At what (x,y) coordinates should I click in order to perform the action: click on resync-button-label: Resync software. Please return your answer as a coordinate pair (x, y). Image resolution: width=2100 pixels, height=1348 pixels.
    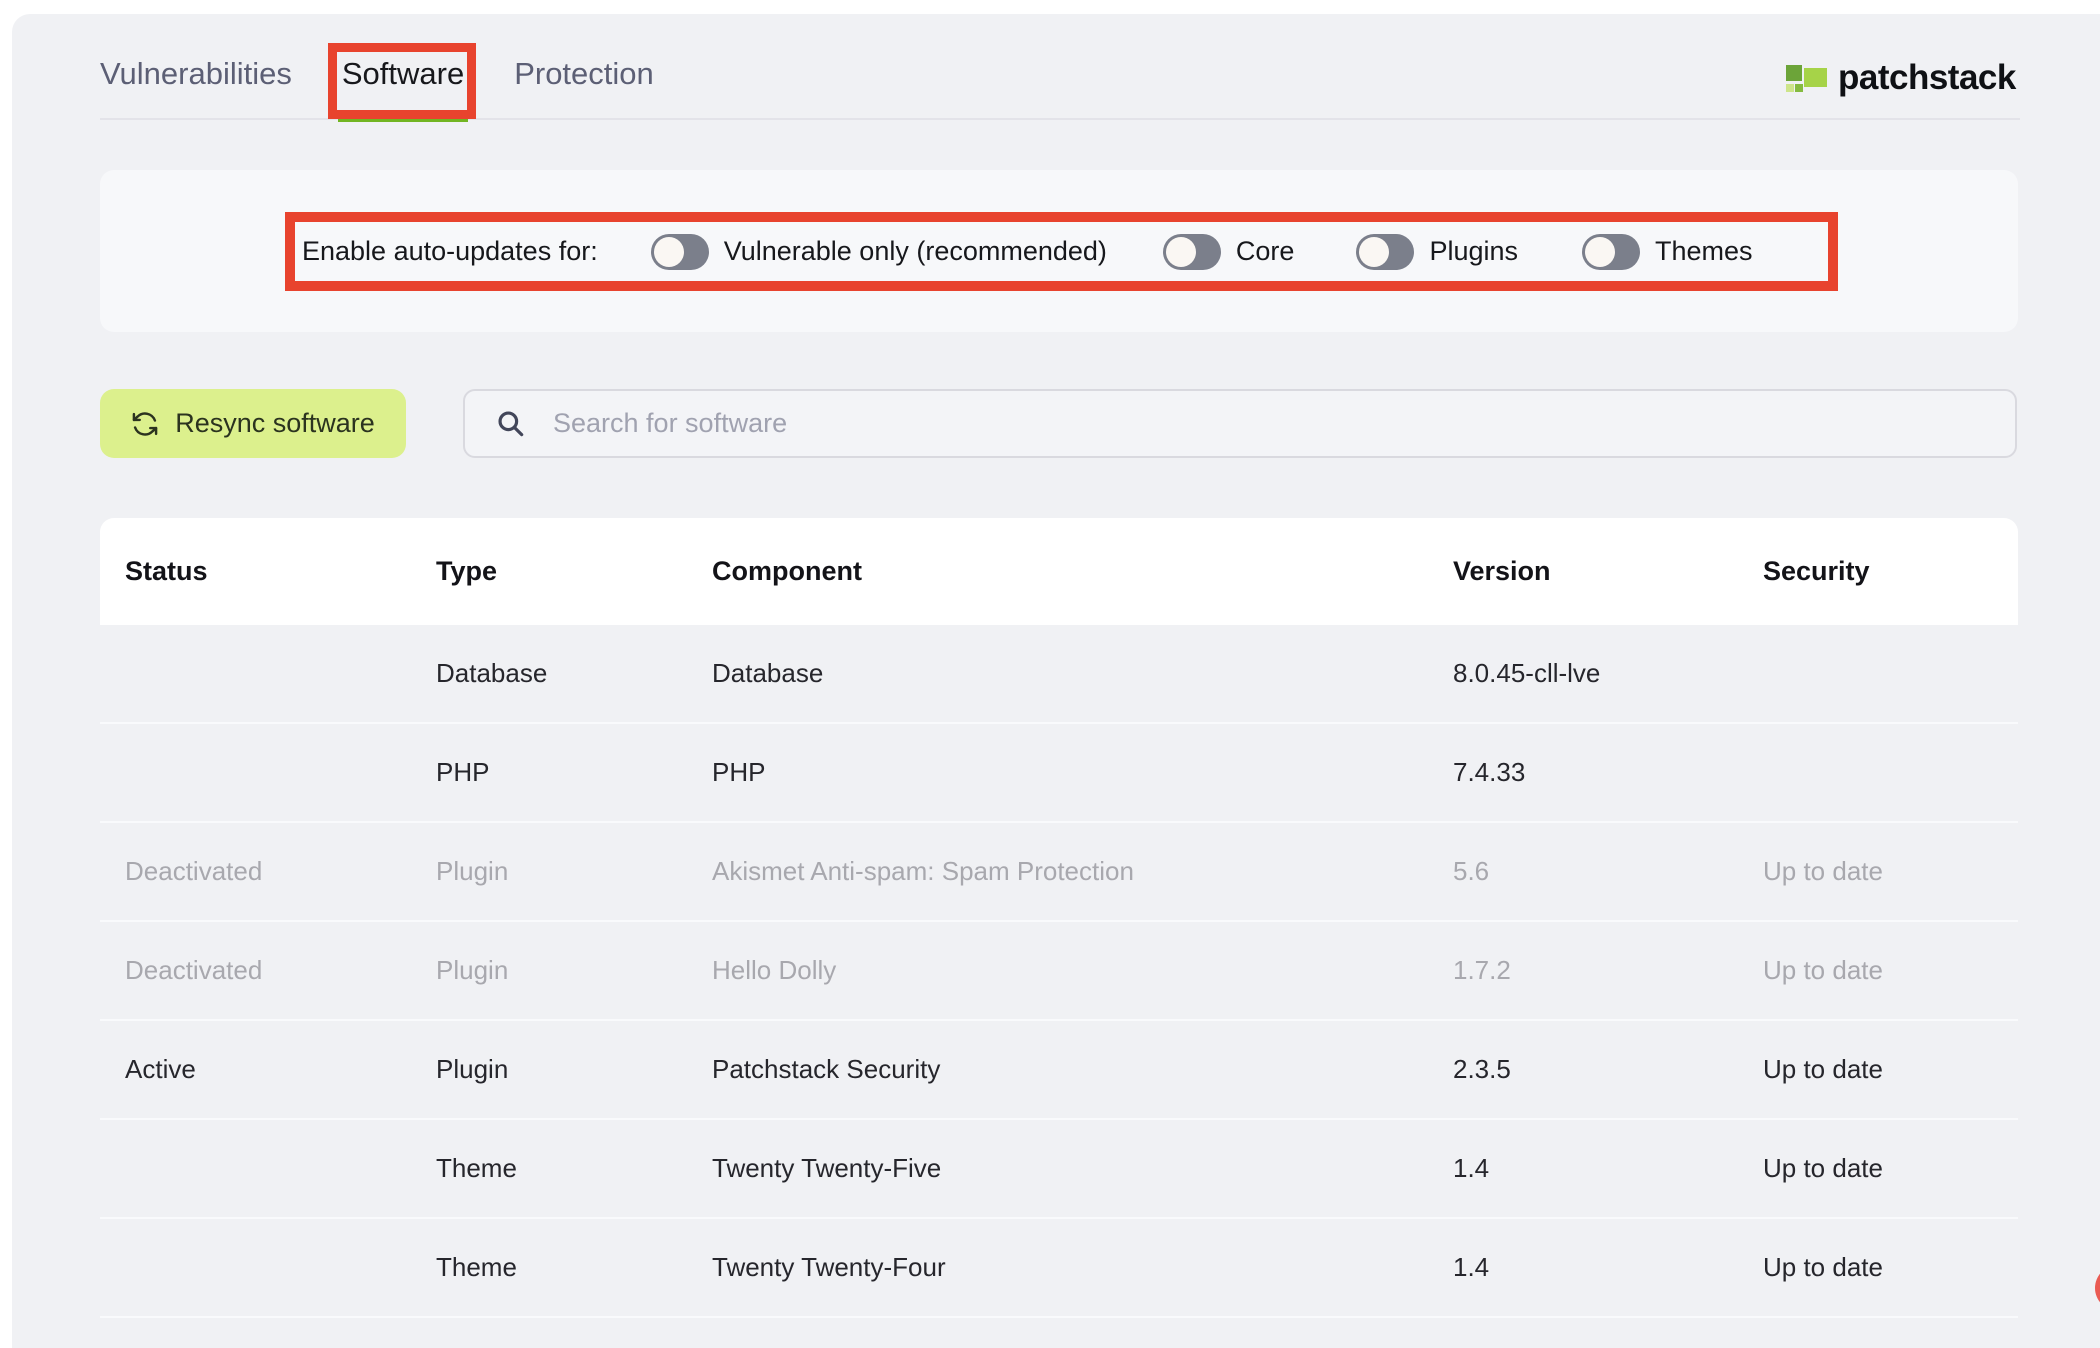
    Looking at the image, I should click on (275, 423).